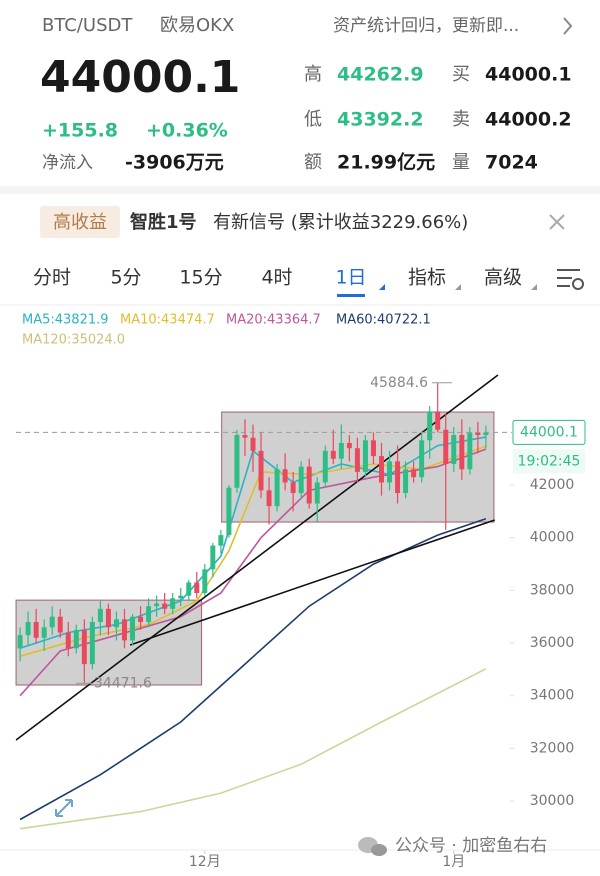  I want to click on legend-entry: MA10:43474.7, so click(167, 320).